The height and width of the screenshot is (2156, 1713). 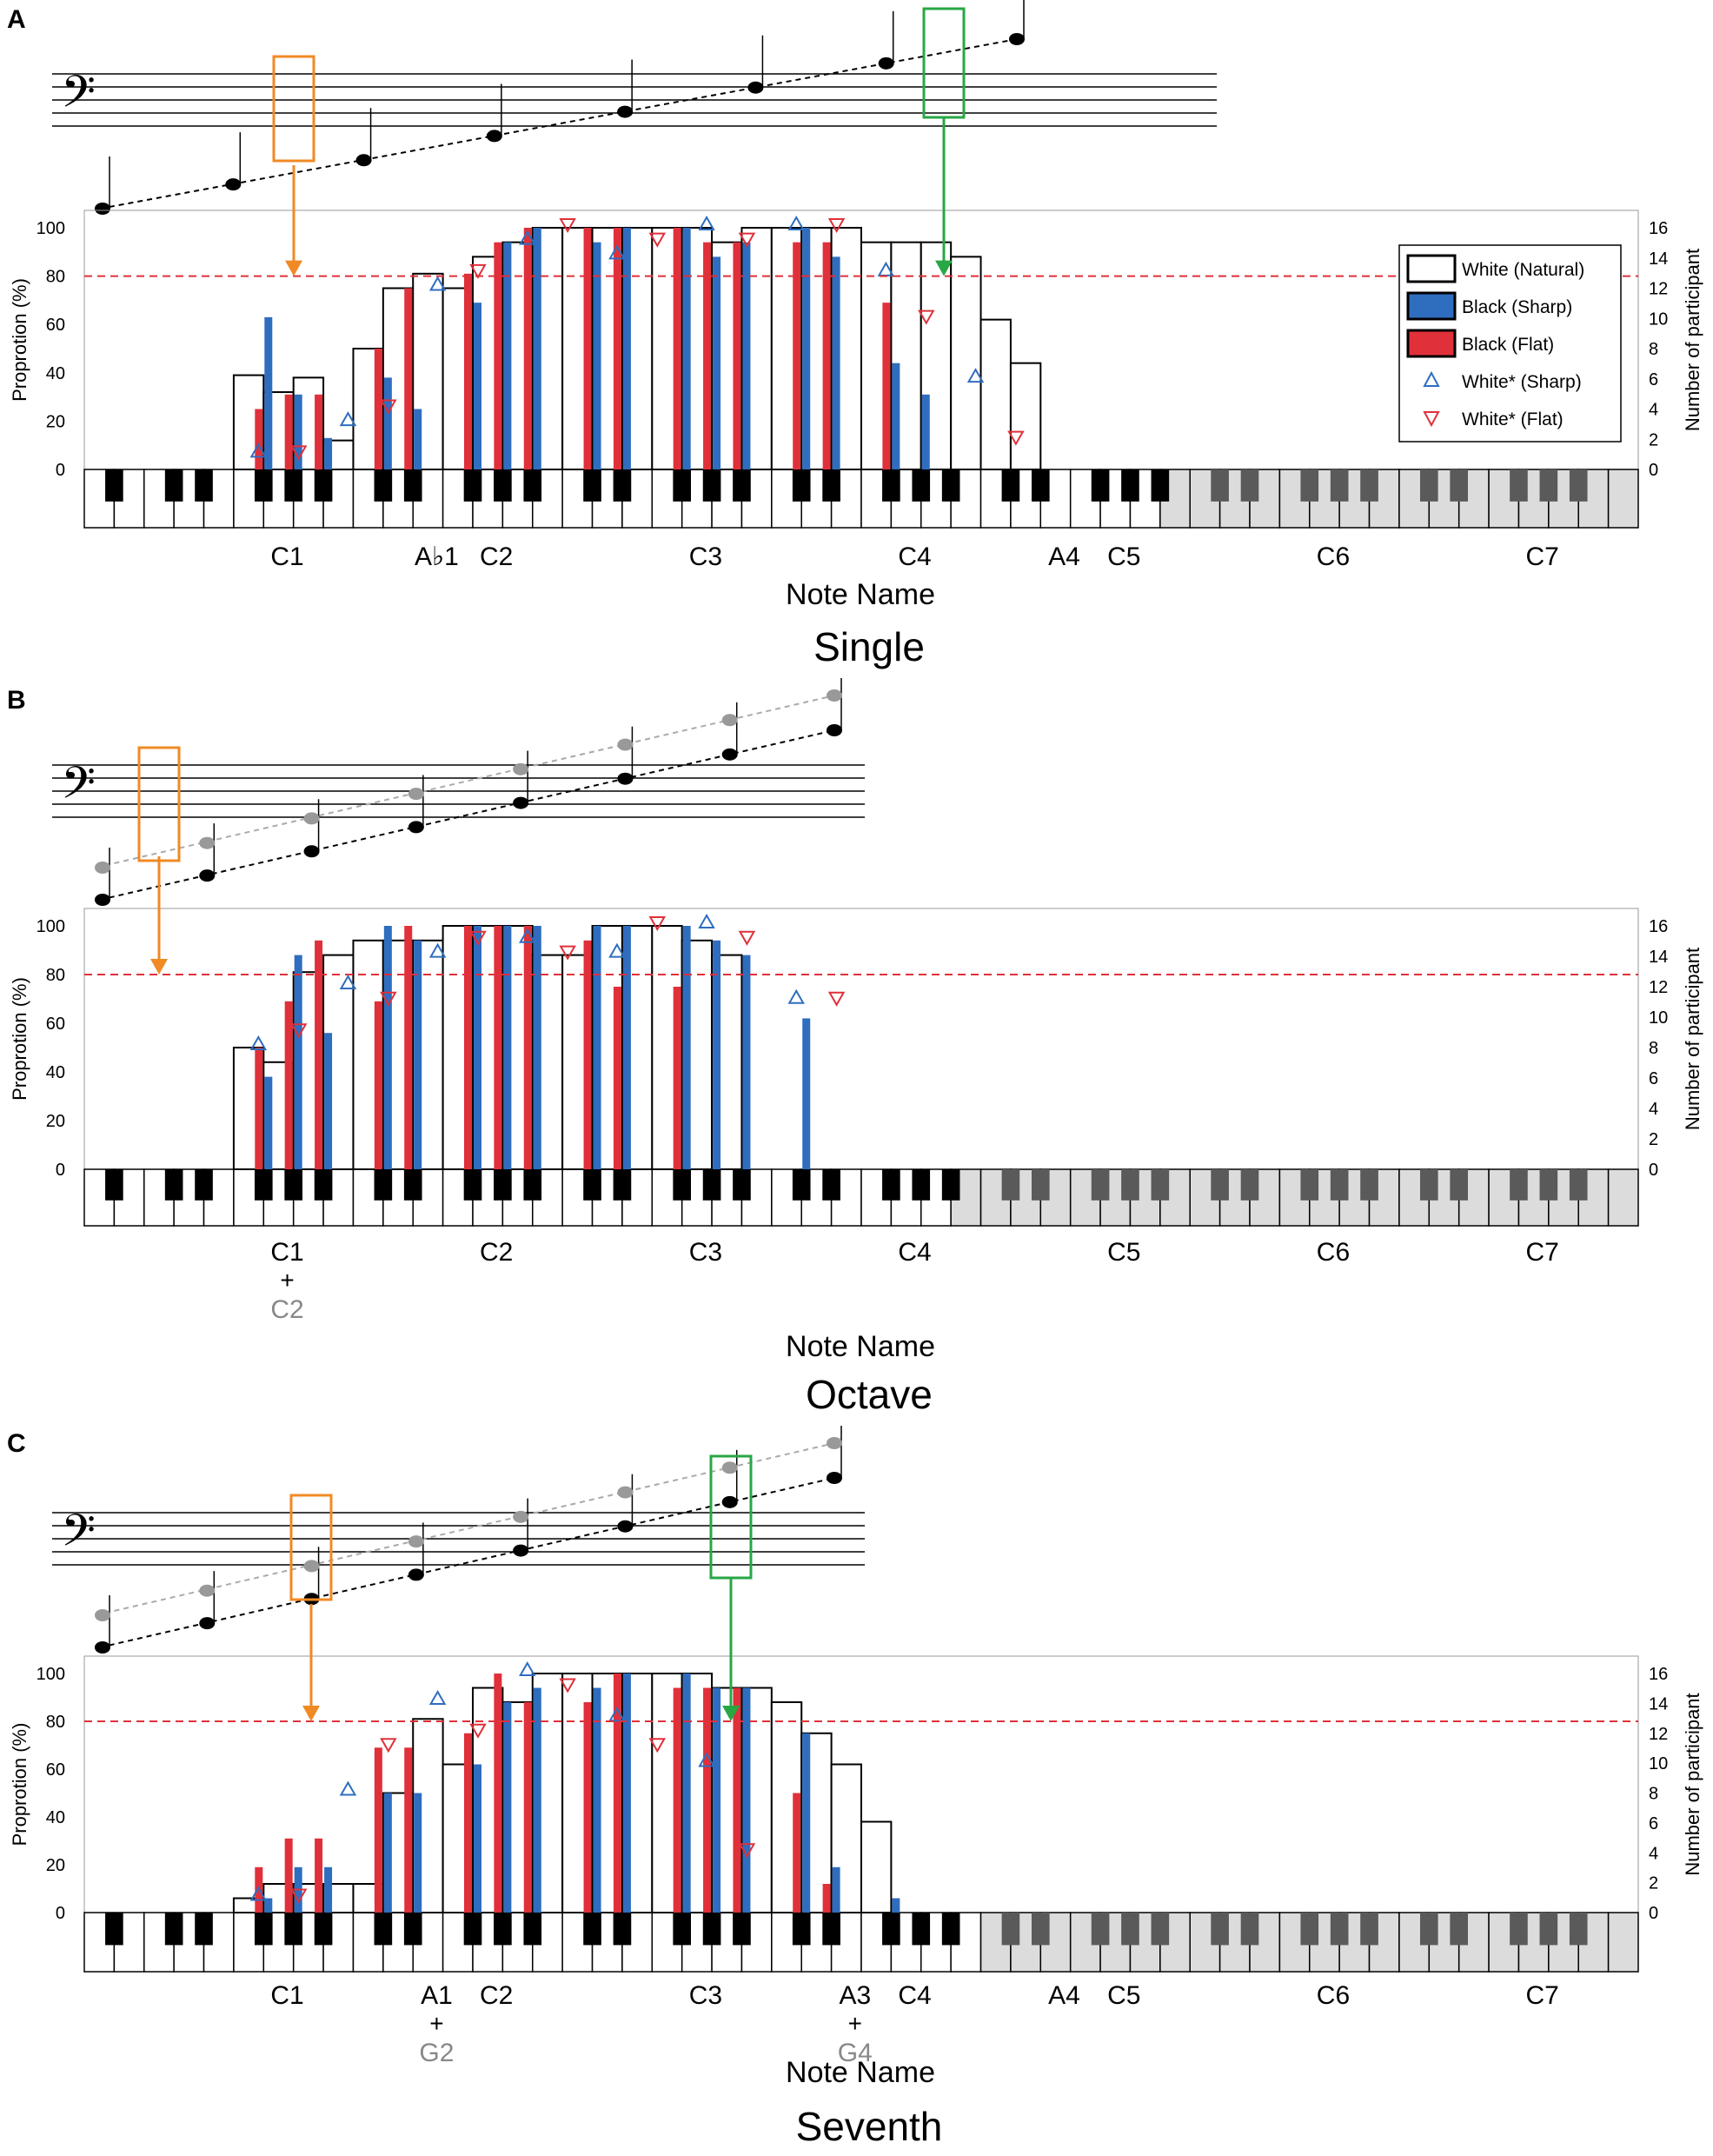 What do you see at coordinates (1064, 556) in the screenshot?
I see `x-tick-label: A4` at bounding box center [1064, 556].